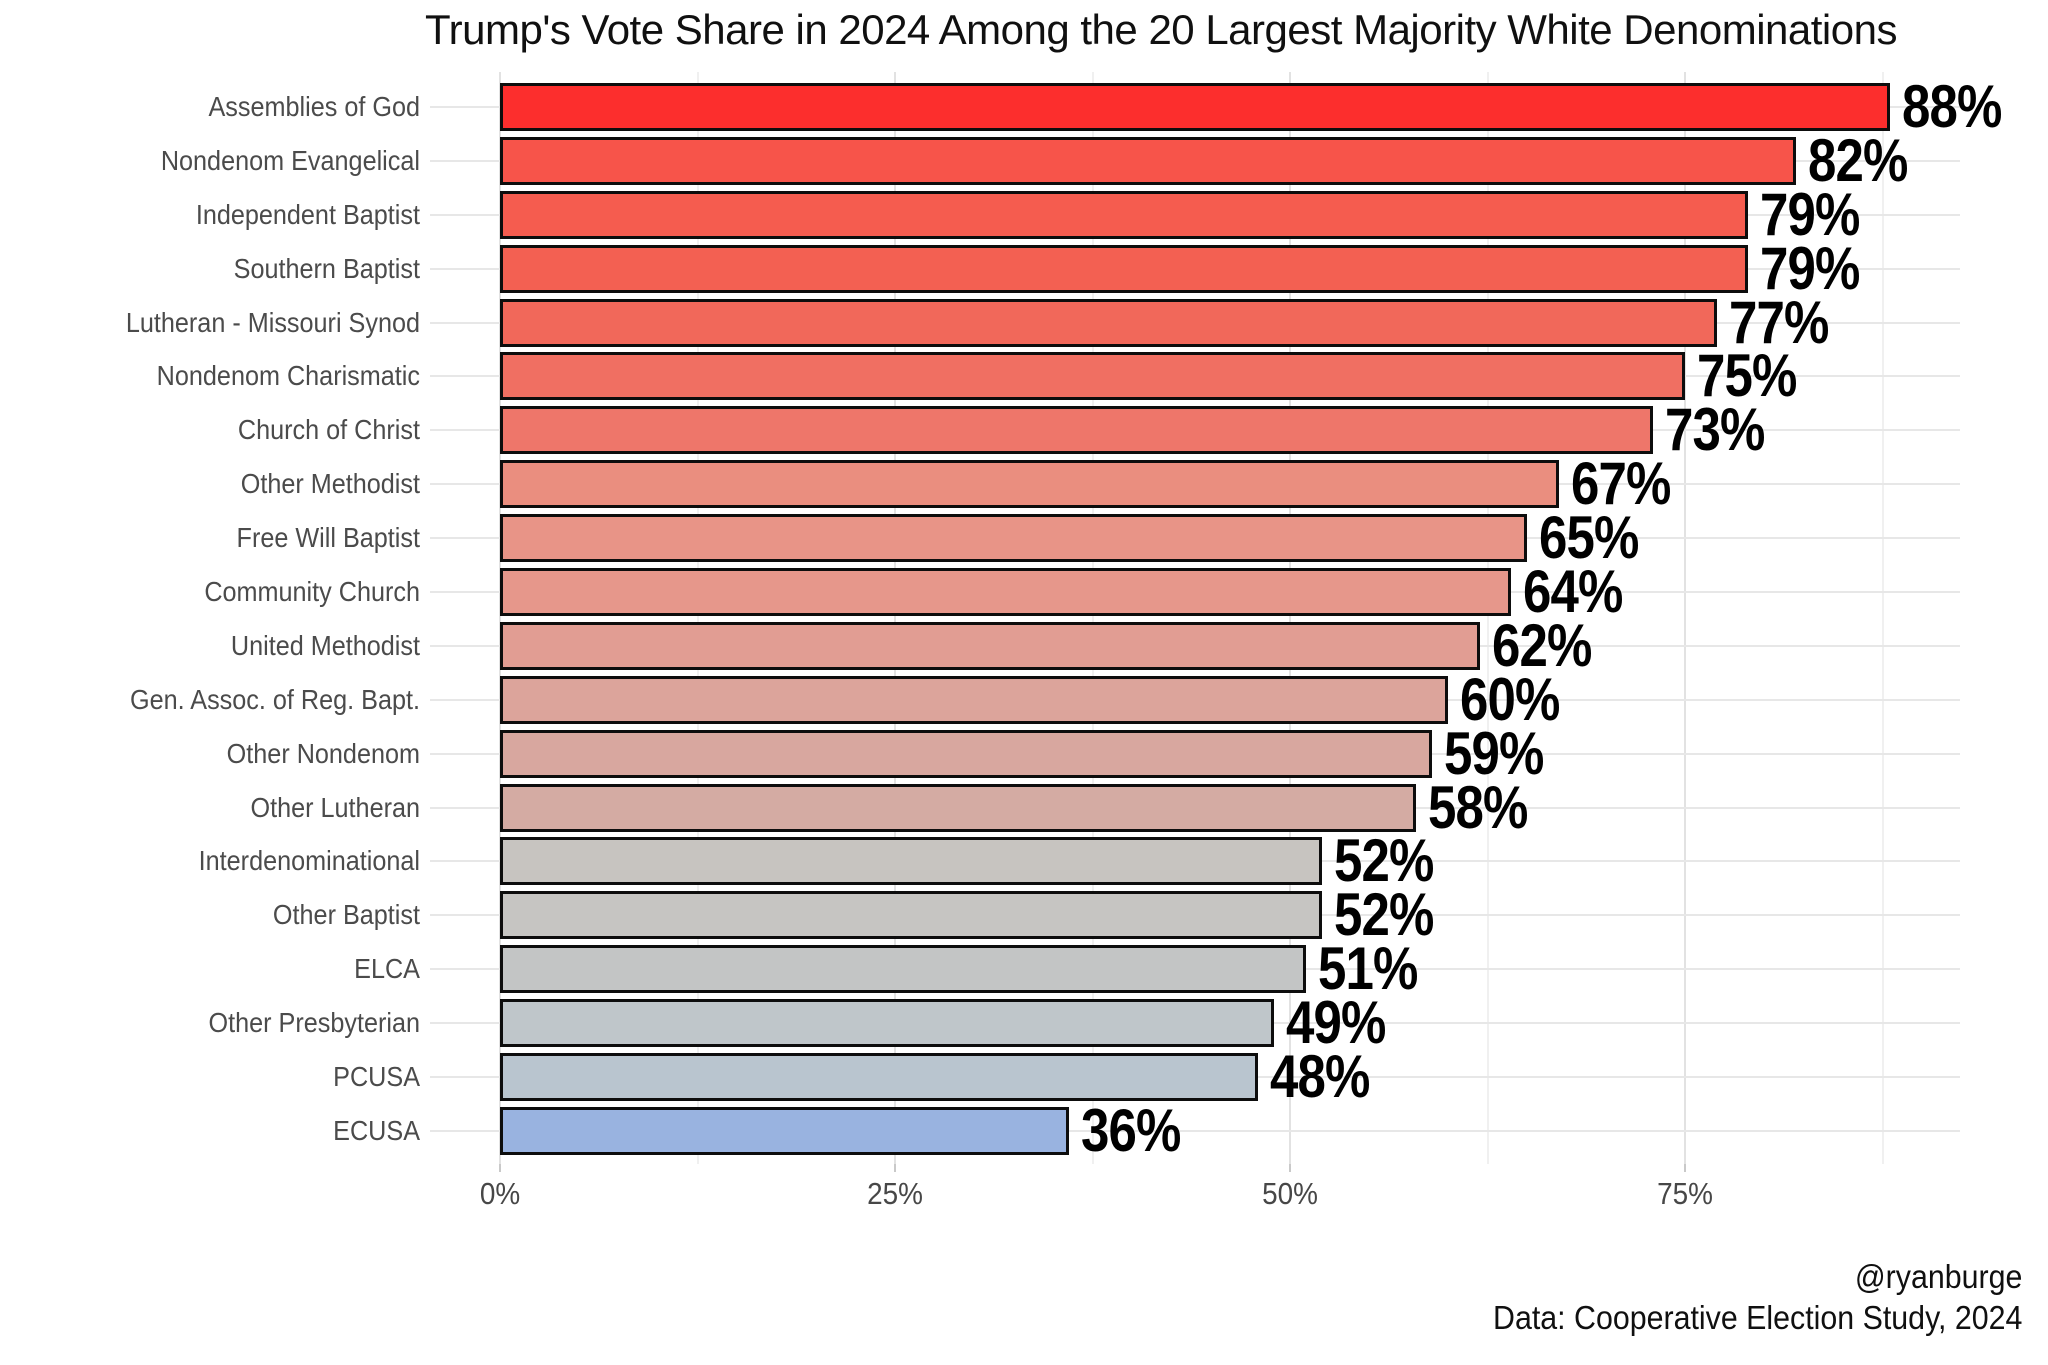 Image resolution: width=2048 pixels, height=1365 pixels. Describe the element at coordinates (1541, 645) in the screenshot. I see `value-label: 62%` at that location.